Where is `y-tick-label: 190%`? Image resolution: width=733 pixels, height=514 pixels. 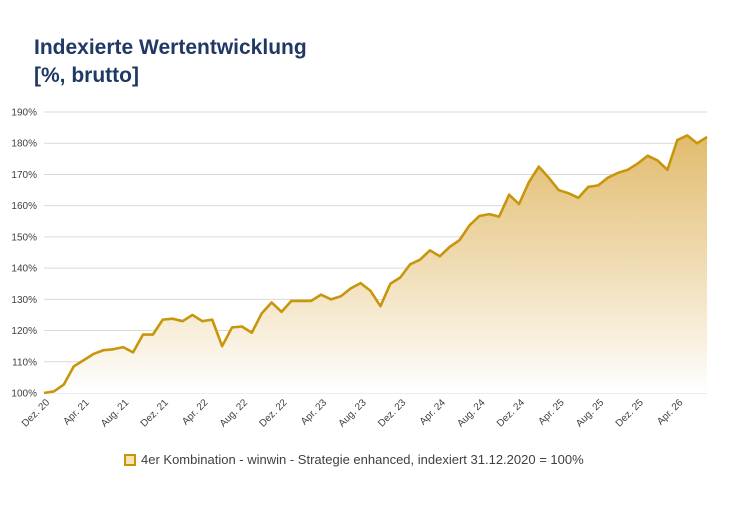
y-tick-label: 190% is located at coordinates (24, 113).